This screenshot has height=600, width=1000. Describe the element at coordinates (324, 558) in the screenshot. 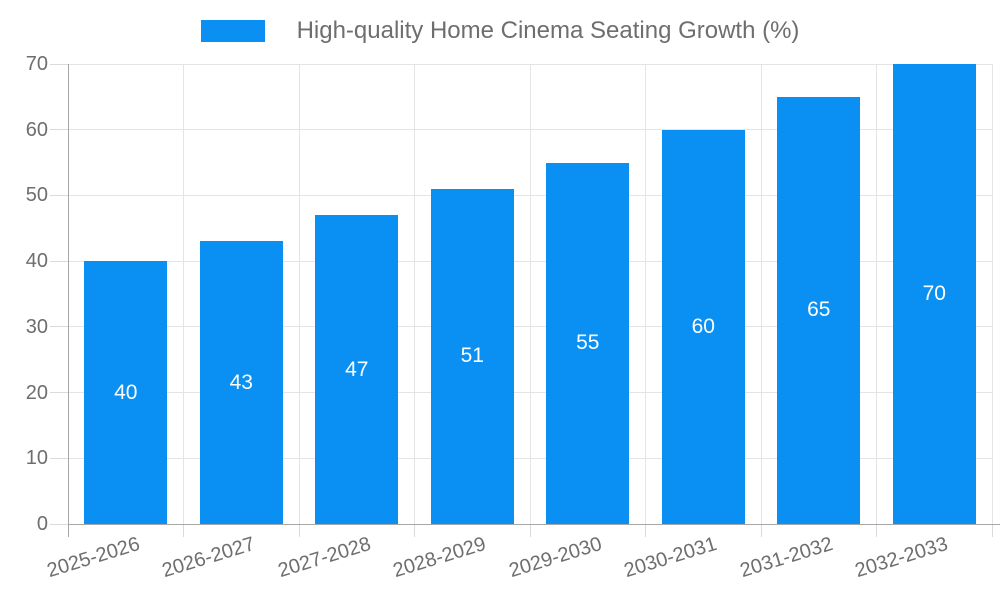

I see `x-axis-tick-label: 2027-2028` at that location.